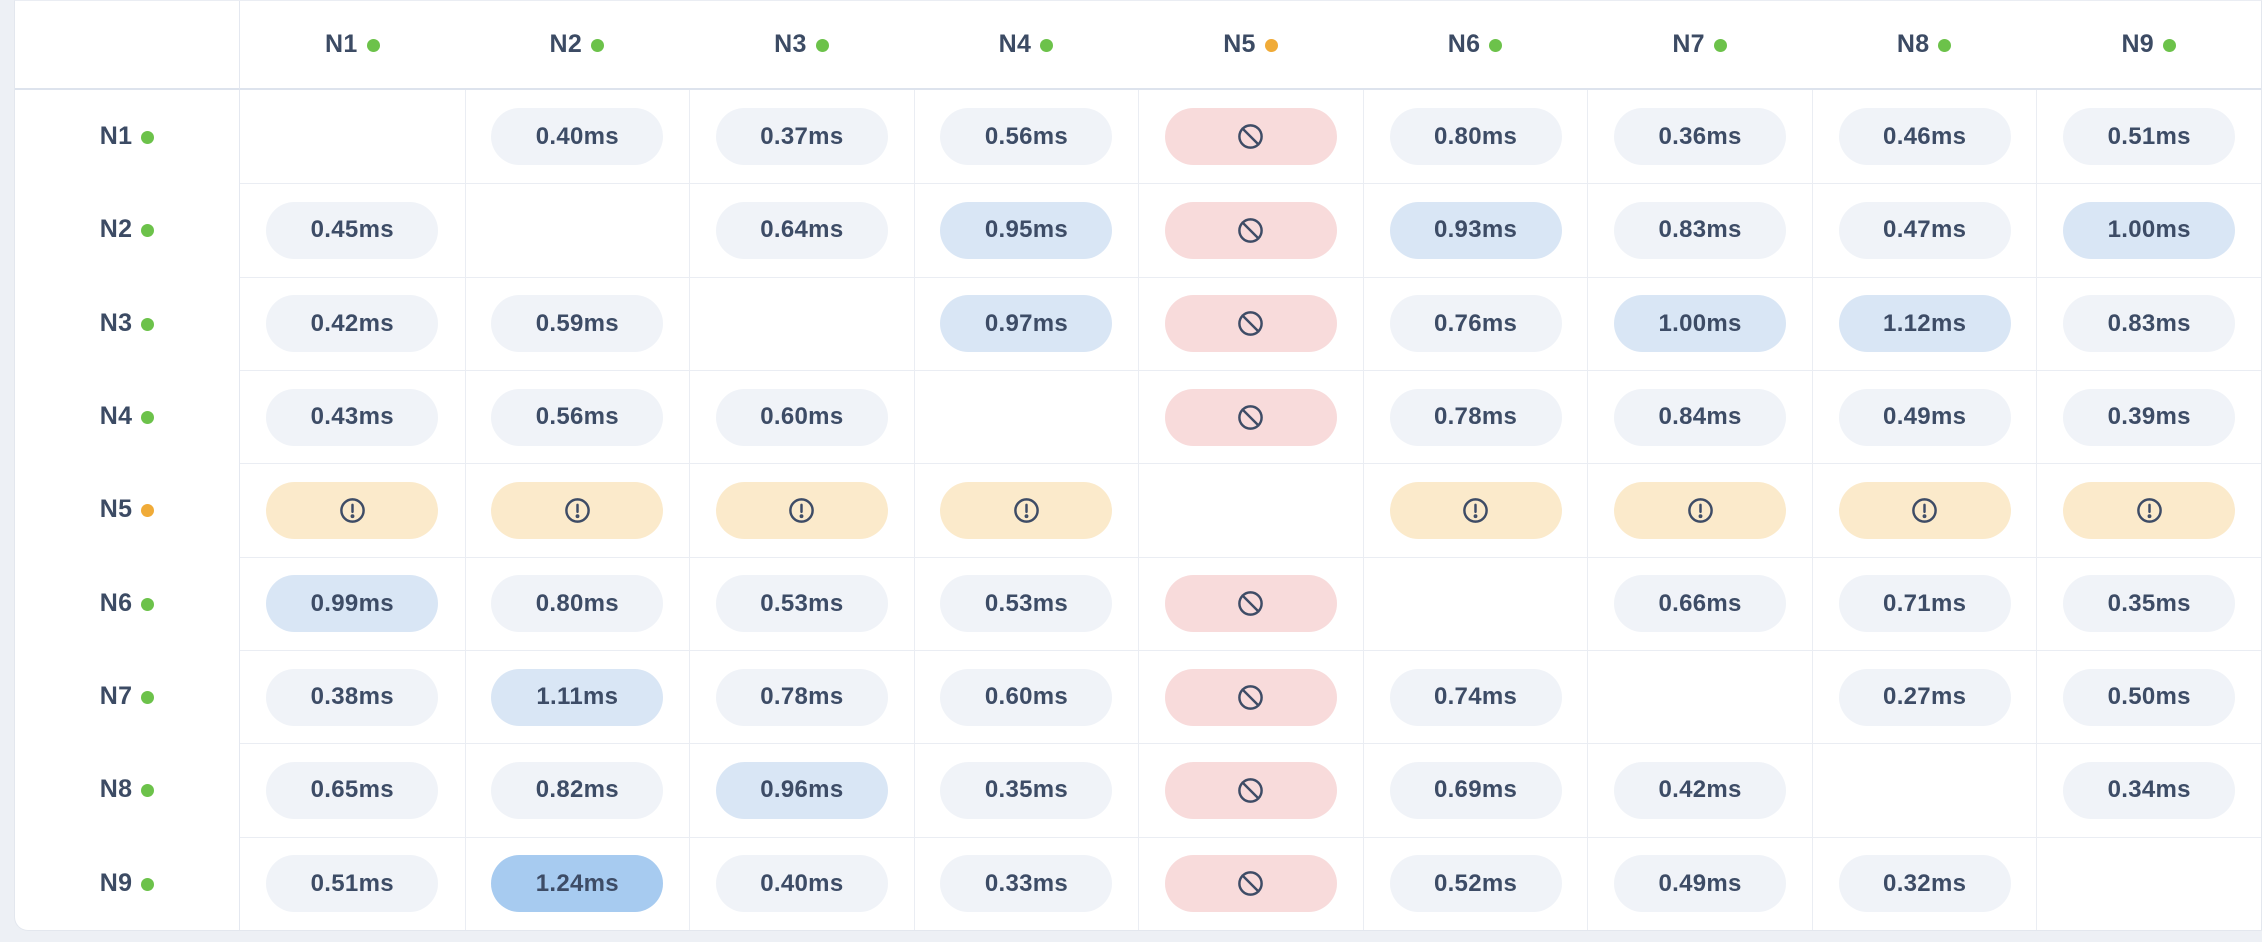  I want to click on latency-pill: 0.71ms, so click(1924, 604).